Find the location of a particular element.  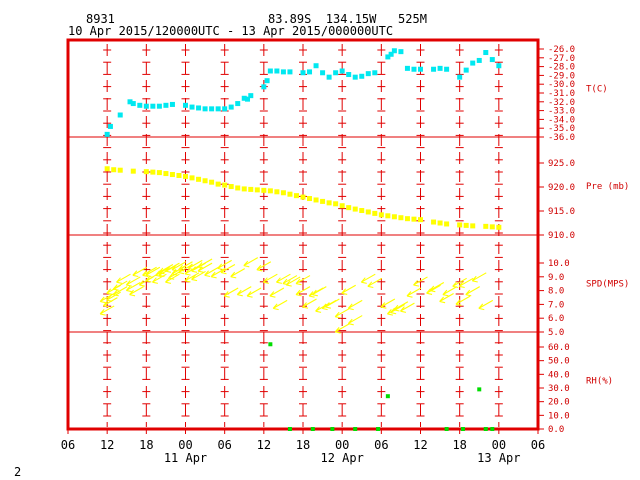

y-tick-label: -30.0 is located at coordinates (561, 85).